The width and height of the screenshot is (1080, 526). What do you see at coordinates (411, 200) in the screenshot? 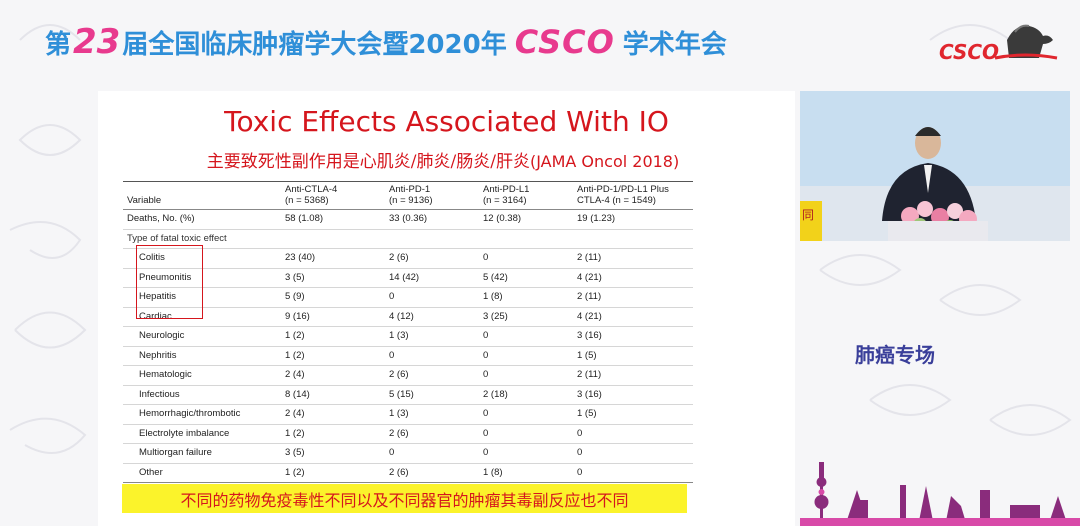
I see `header-anti-pd1-n: (n = 9136)` at bounding box center [411, 200].